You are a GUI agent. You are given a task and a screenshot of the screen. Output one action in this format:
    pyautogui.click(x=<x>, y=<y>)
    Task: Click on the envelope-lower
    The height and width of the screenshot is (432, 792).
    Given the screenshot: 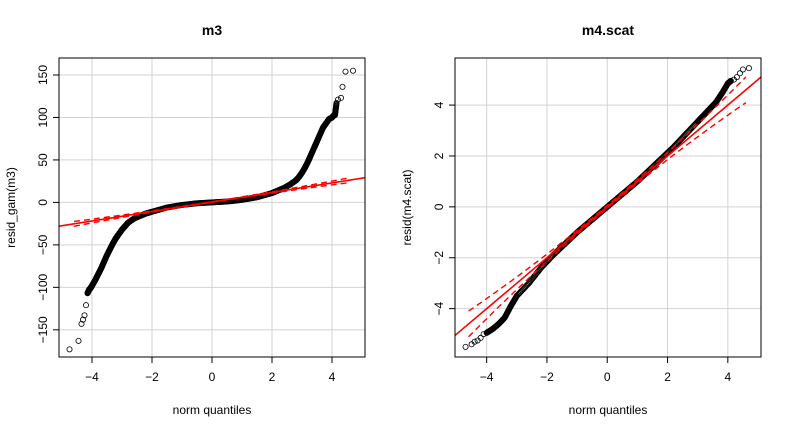 What is the action you would take?
    pyautogui.click(x=212, y=204)
    